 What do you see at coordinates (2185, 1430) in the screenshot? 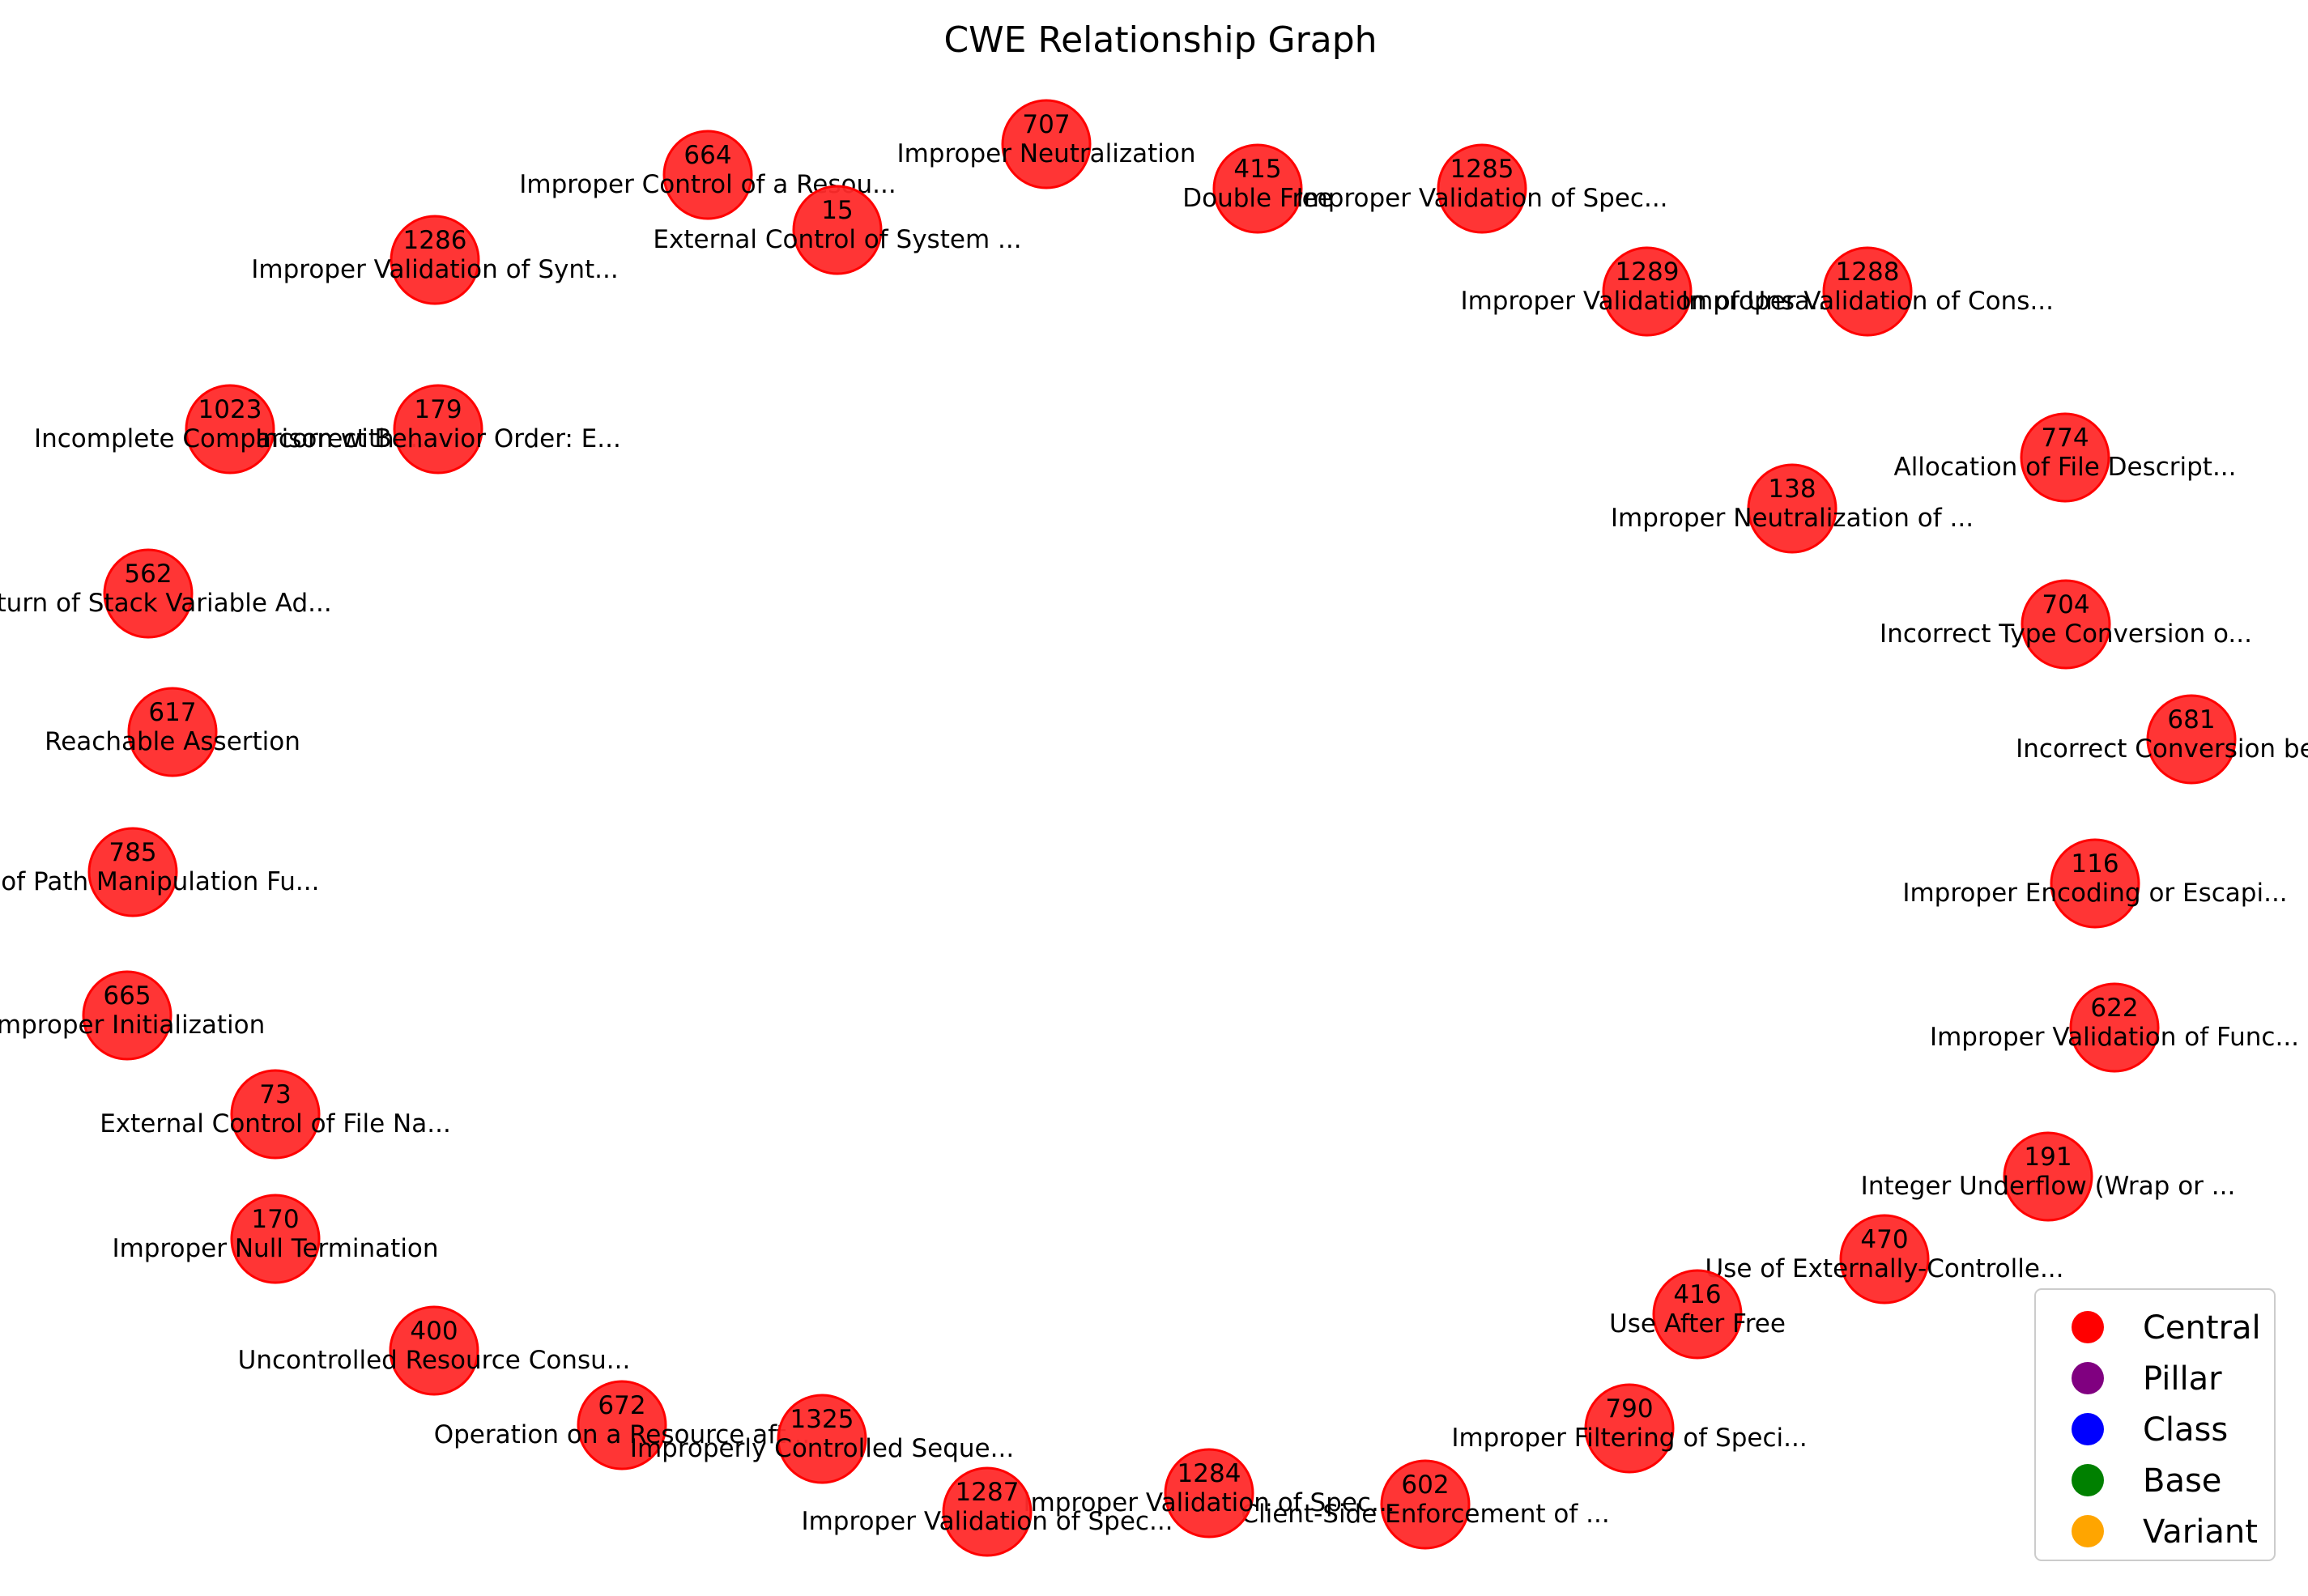
I see `legend-label: Class` at bounding box center [2185, 1430].